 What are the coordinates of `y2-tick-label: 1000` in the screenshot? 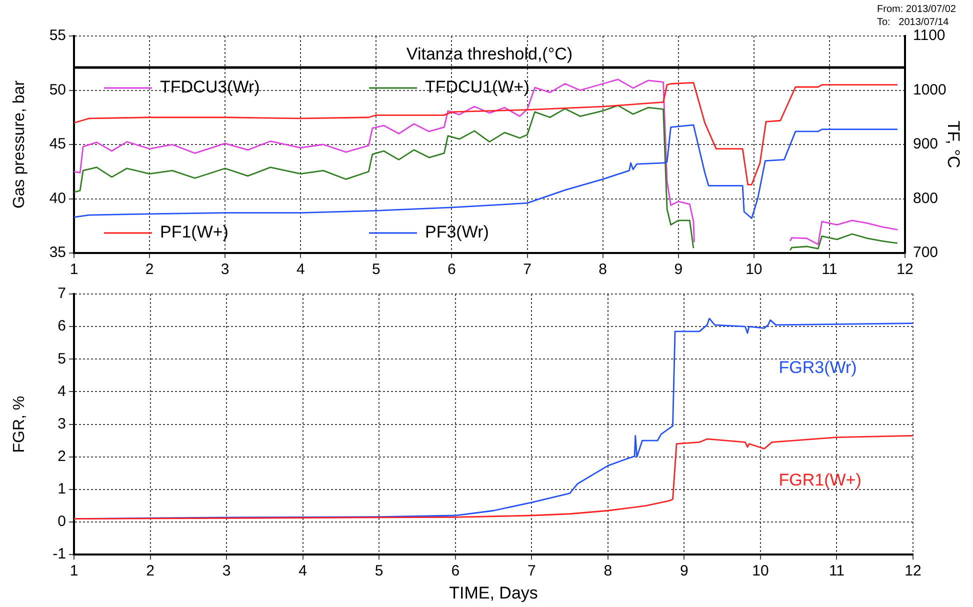 It's located at (929, 89).